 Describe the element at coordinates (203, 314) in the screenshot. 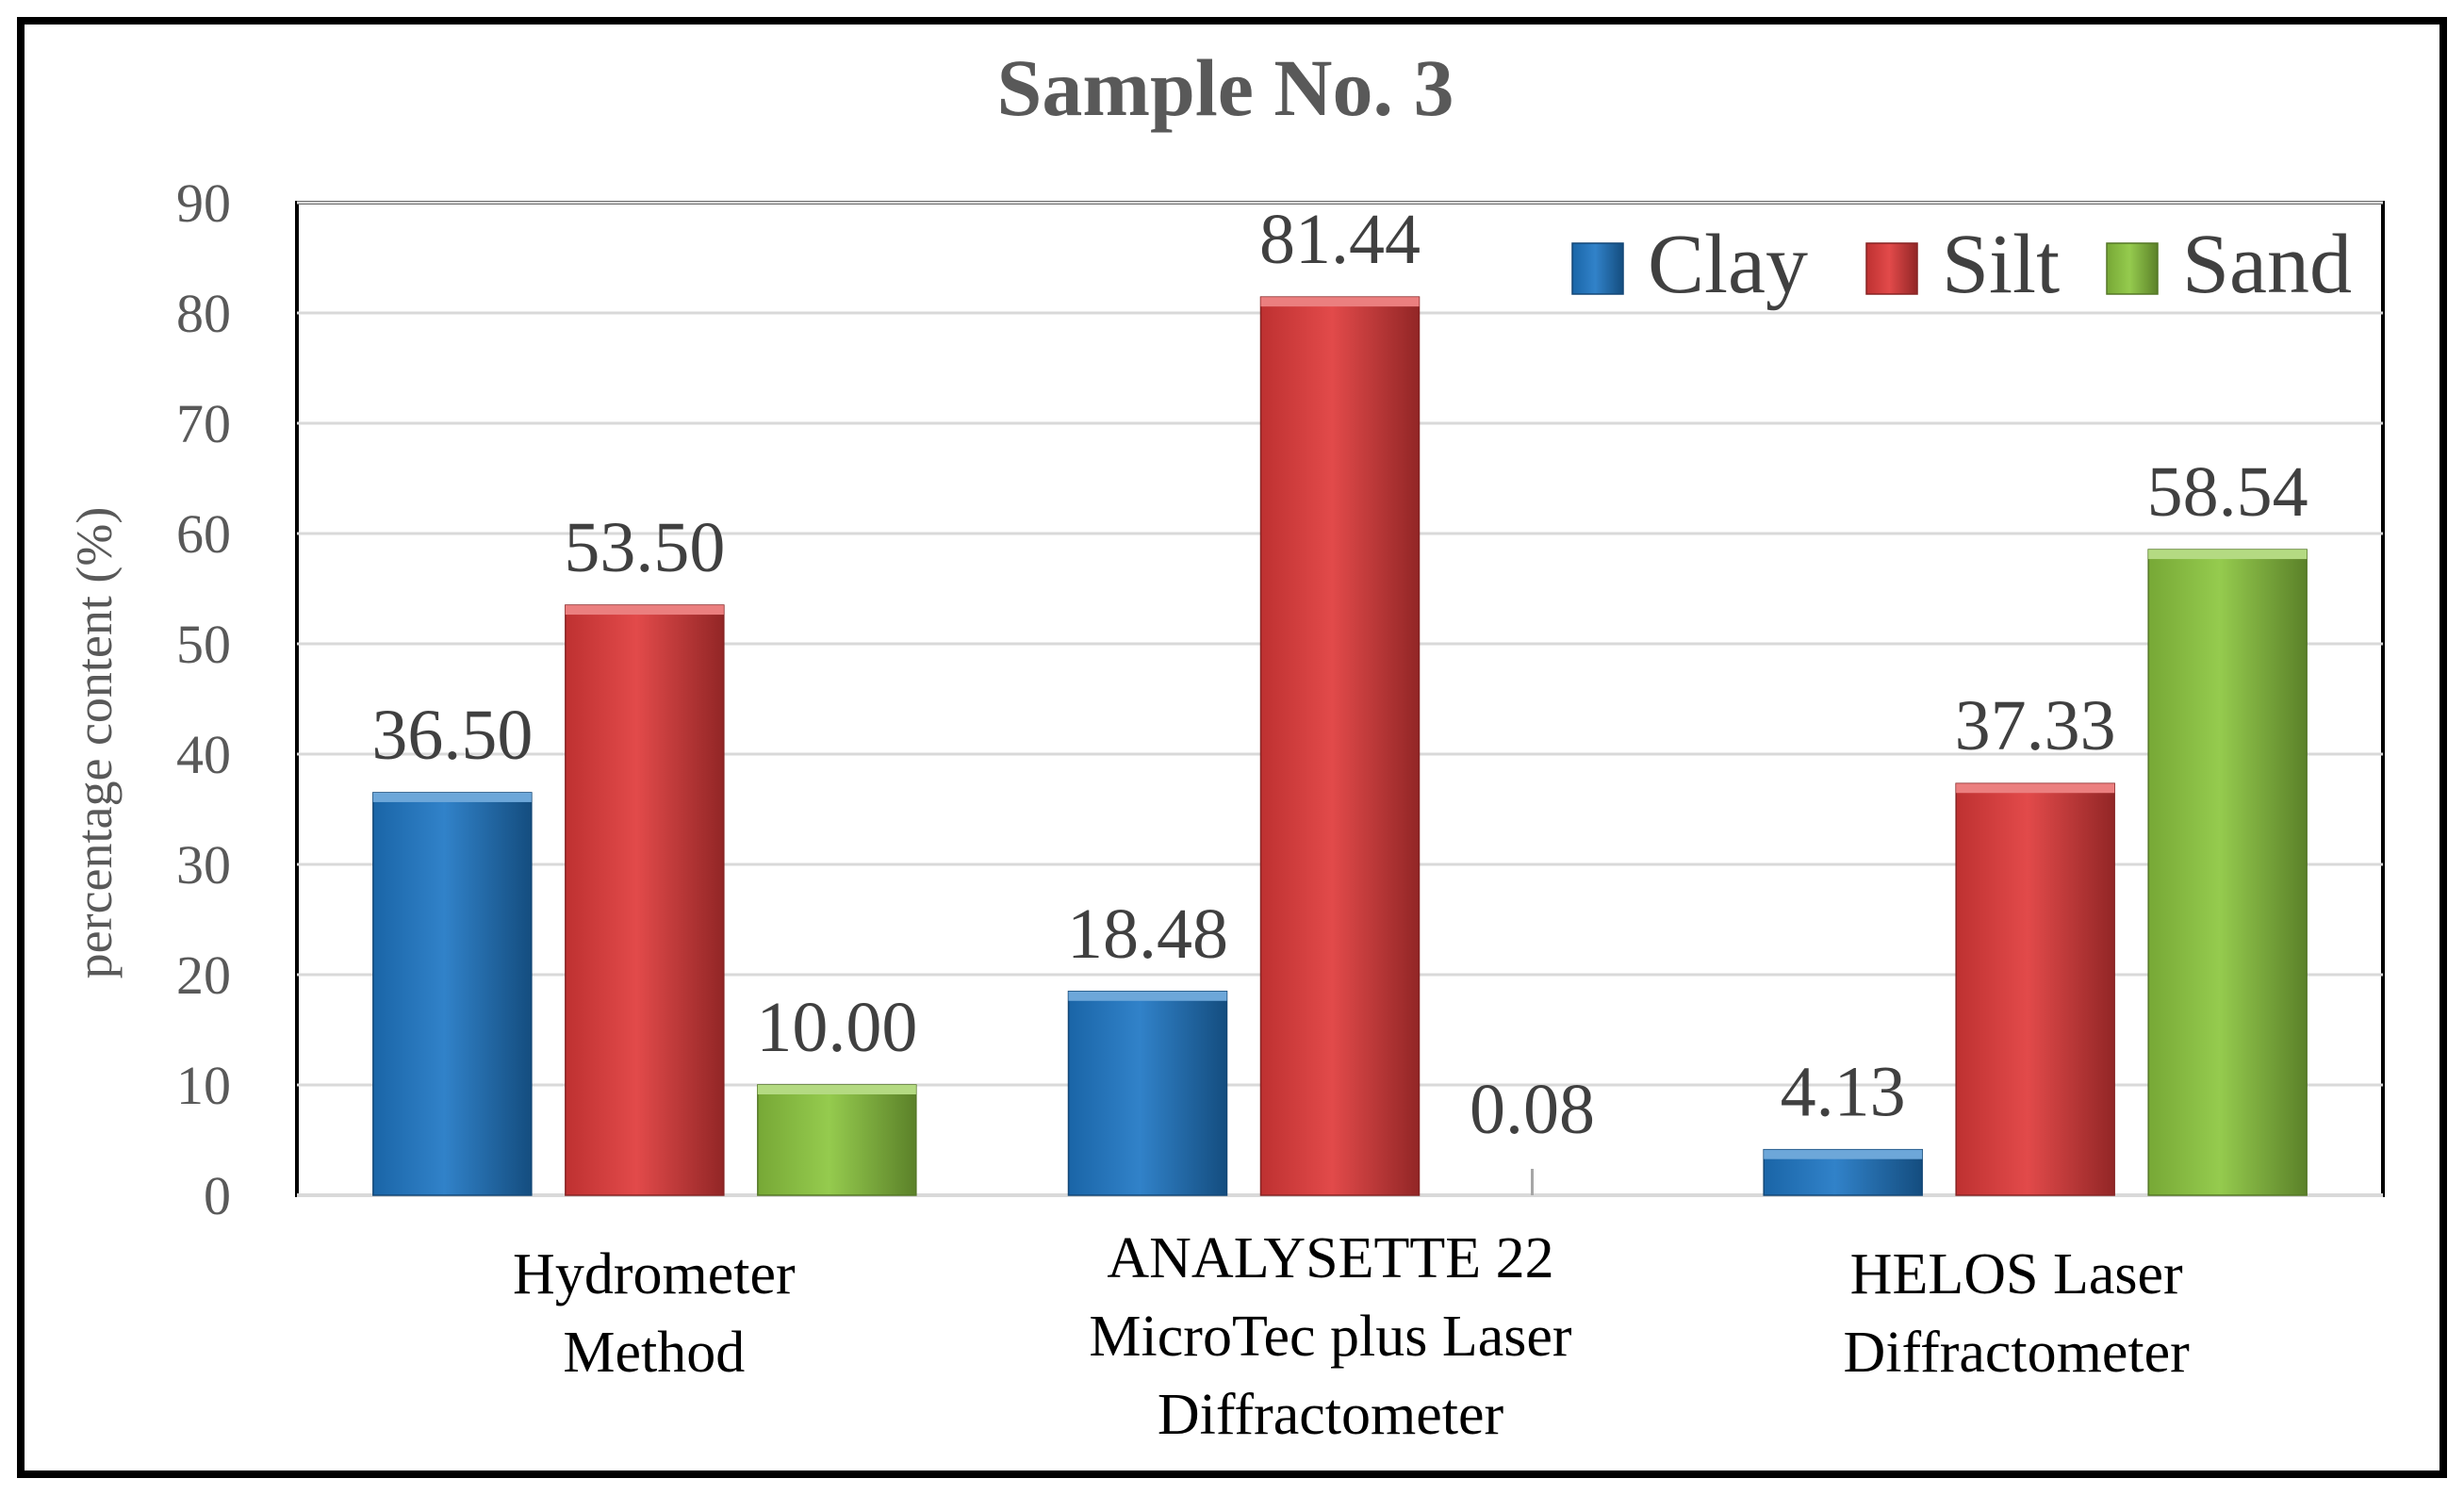

I see `y-tick-label: 80` at that location.